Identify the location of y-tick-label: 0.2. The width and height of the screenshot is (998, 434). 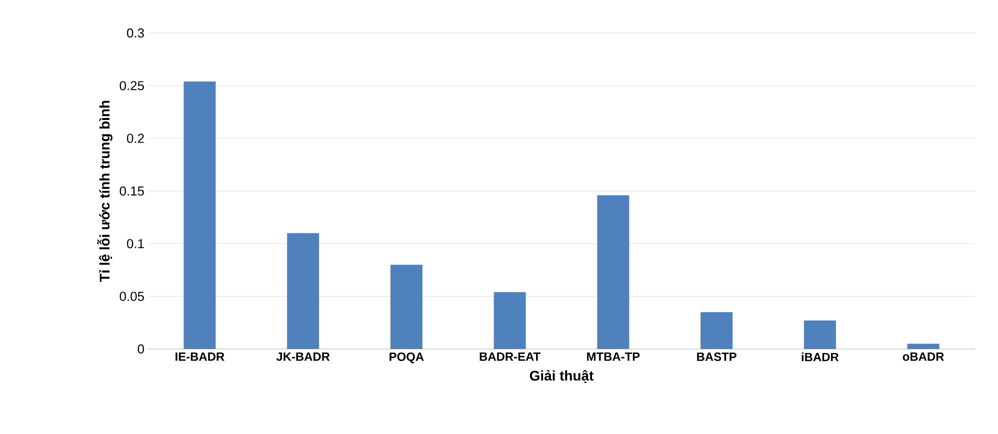
(135, 138).